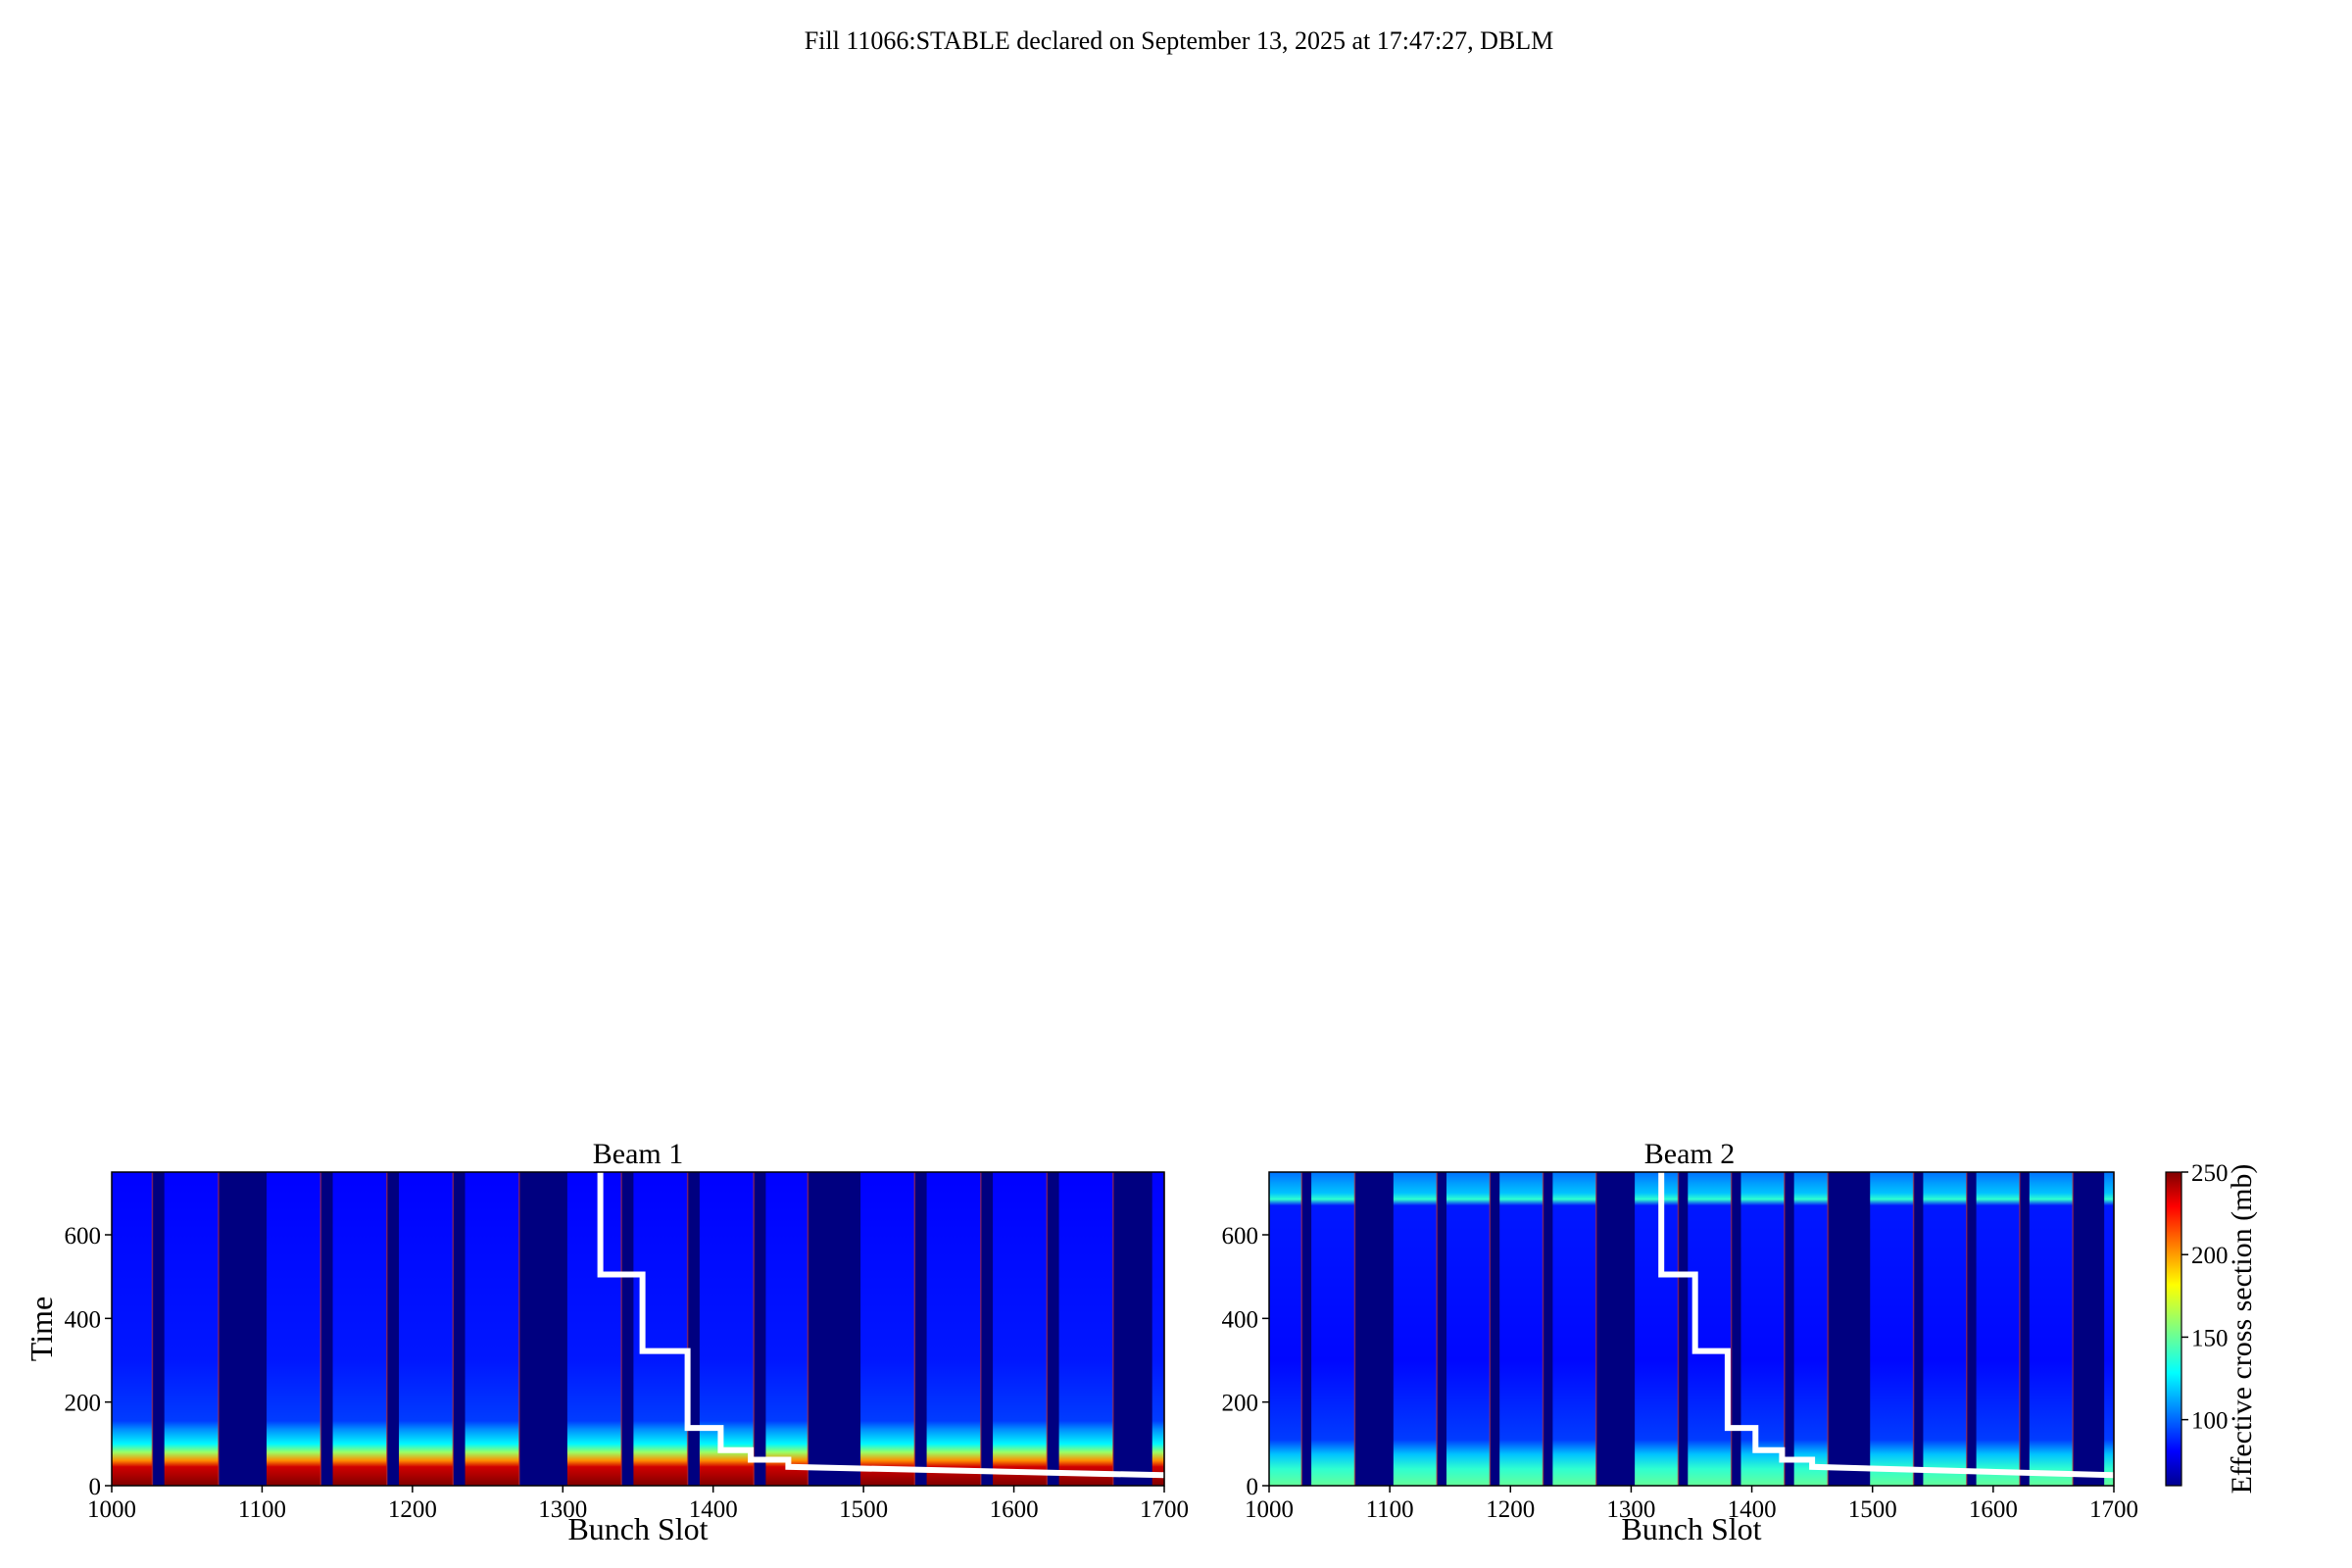  Describe the element at coordinates (1240, 1236) in the screenshot. I see `beam2-ytick-label: 600` at that location.